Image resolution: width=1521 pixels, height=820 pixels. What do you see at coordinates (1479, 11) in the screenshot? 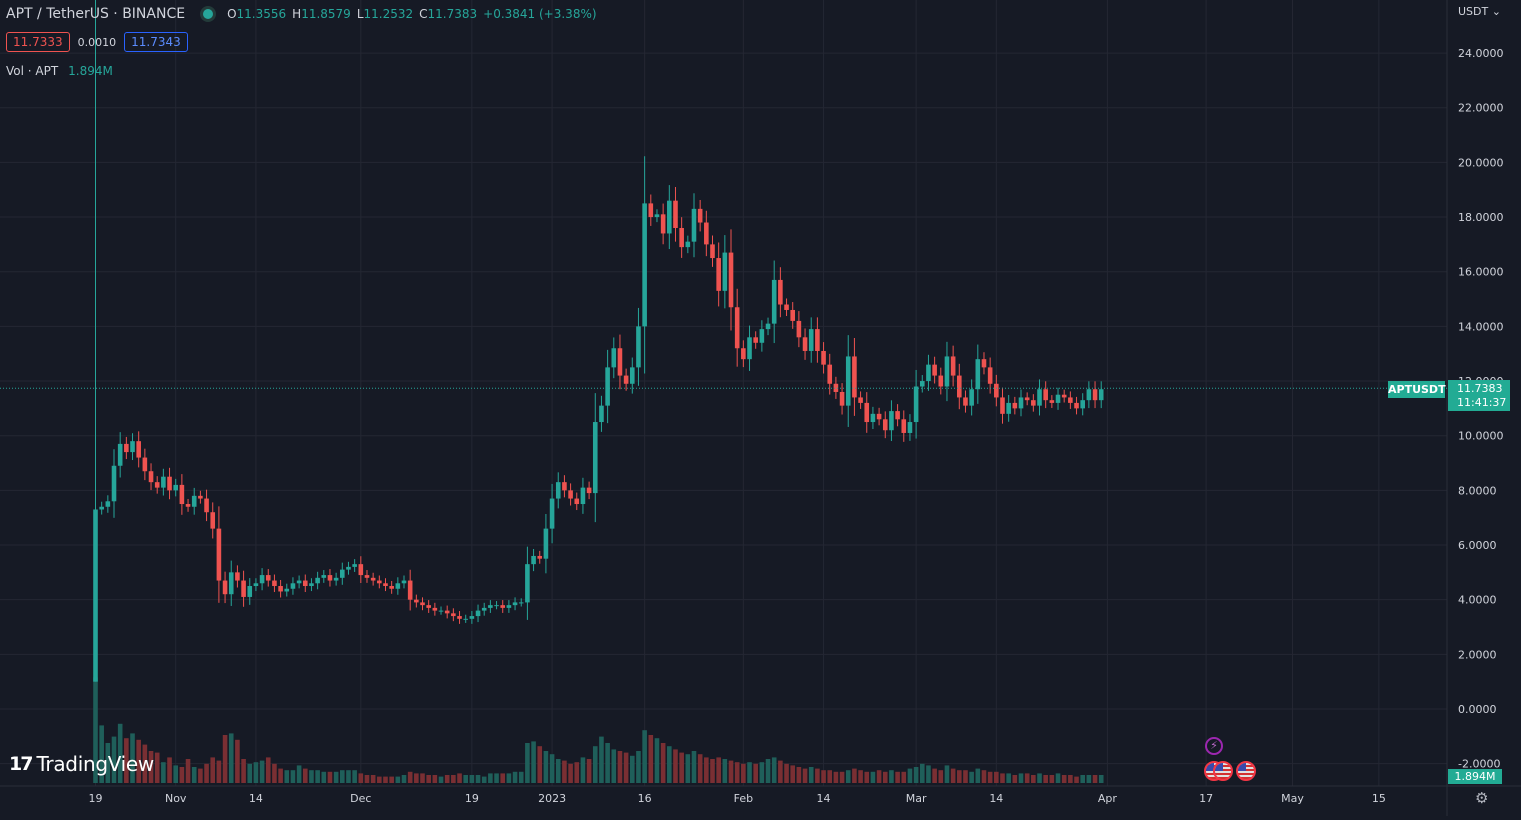
I see `currency-selector: USDT ⌄` at bounding box center [1479, 11].